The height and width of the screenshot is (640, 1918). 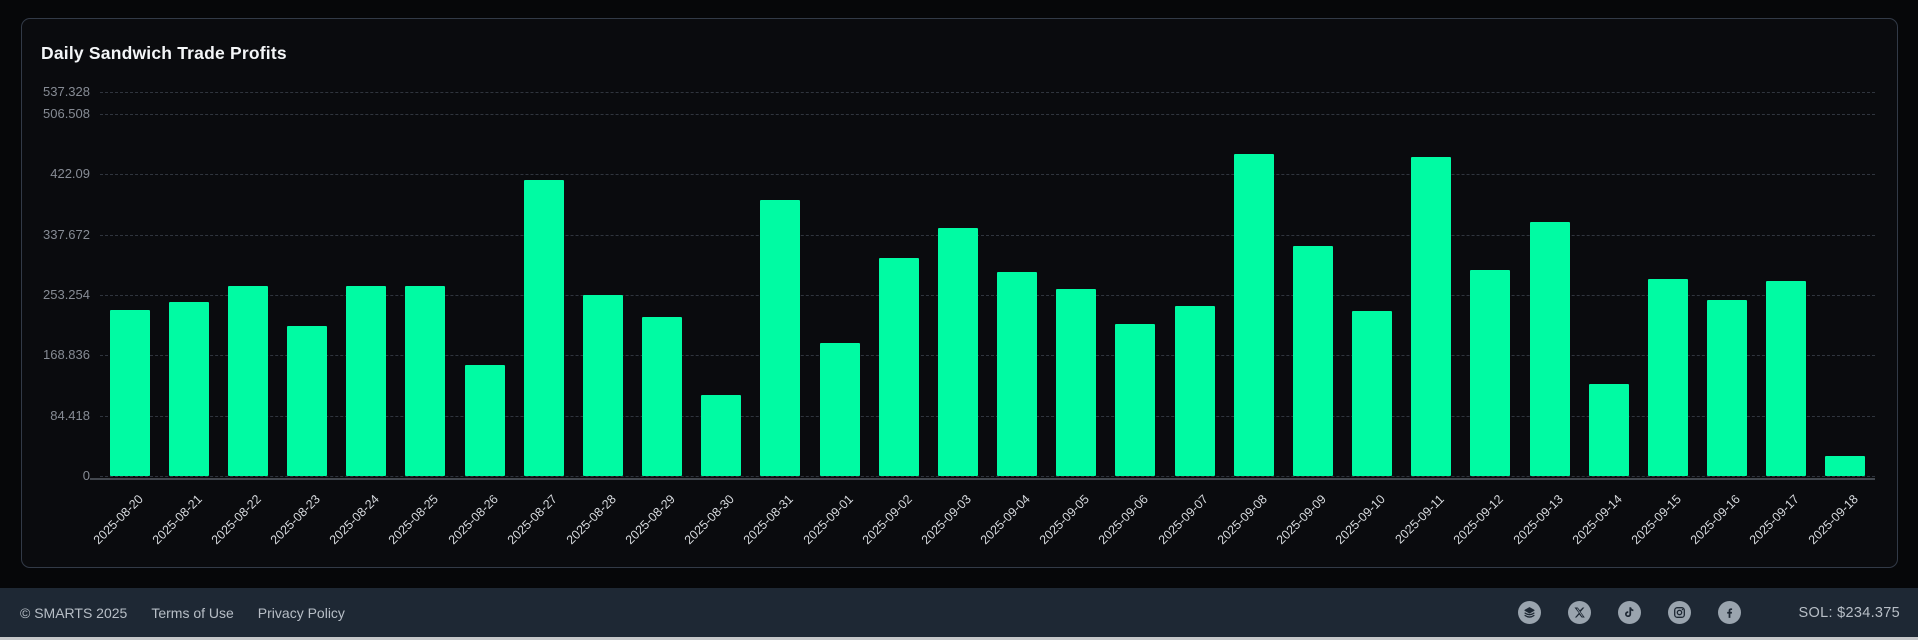 I want to click on tiktok-icon, so click(x=1629, y=612).